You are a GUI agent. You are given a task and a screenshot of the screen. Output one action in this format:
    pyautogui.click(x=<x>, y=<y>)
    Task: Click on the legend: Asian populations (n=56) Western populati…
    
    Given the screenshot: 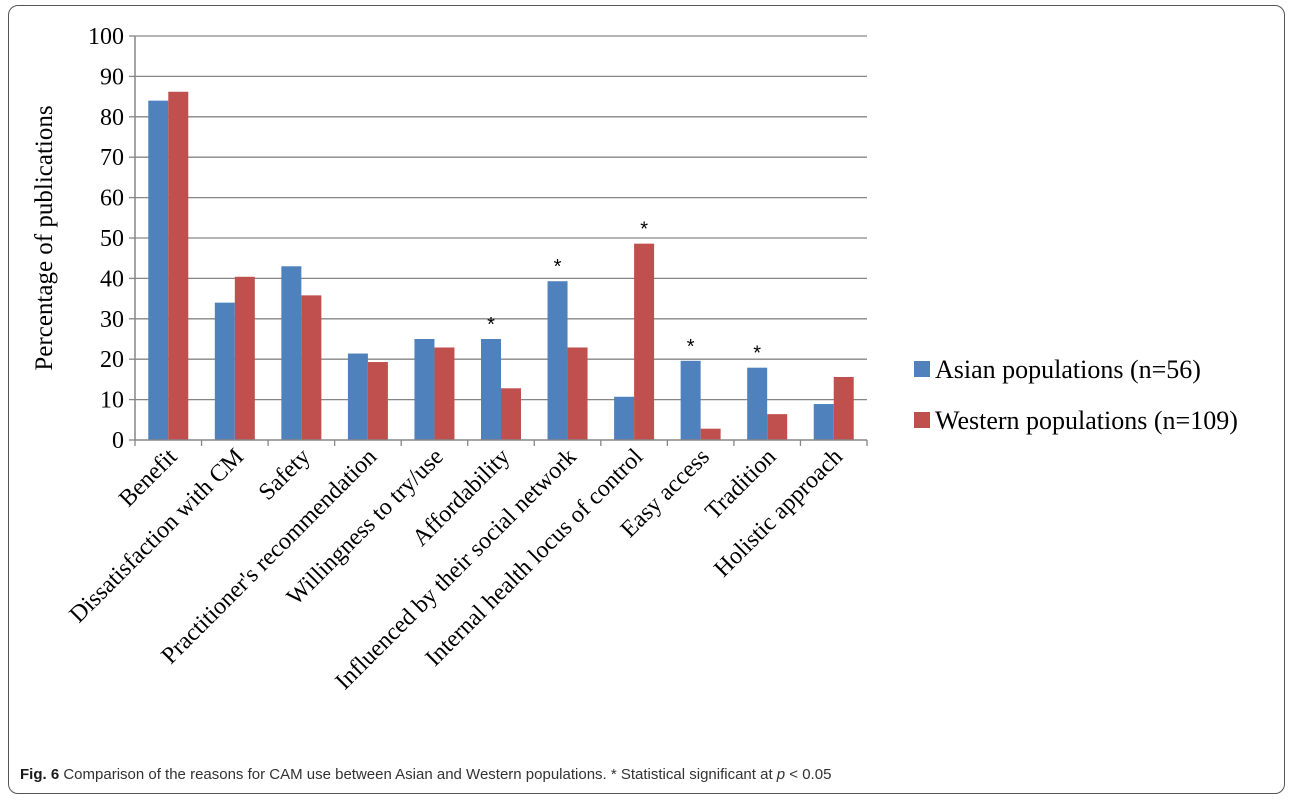 What is the action you would take?
    pyautogui.click(x=1076, y=395)
    